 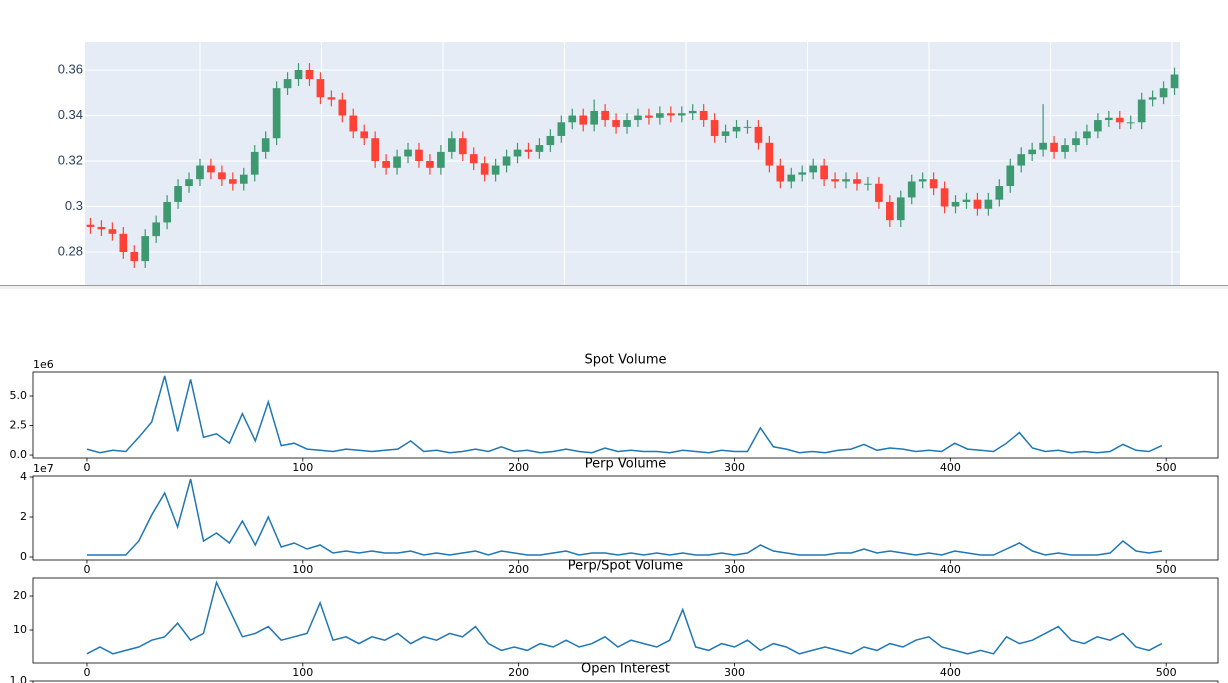 I want to click on x-tick-label: 300, so click(x=734, y=672).